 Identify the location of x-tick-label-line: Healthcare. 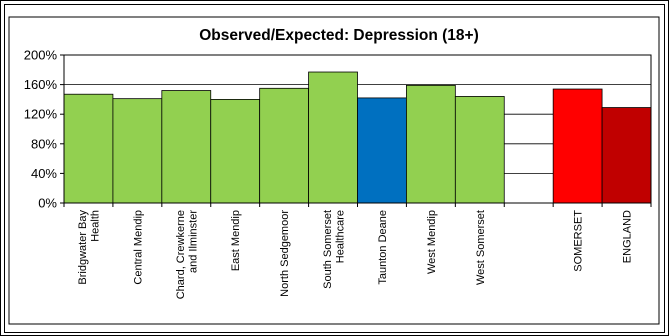
(340, 236).